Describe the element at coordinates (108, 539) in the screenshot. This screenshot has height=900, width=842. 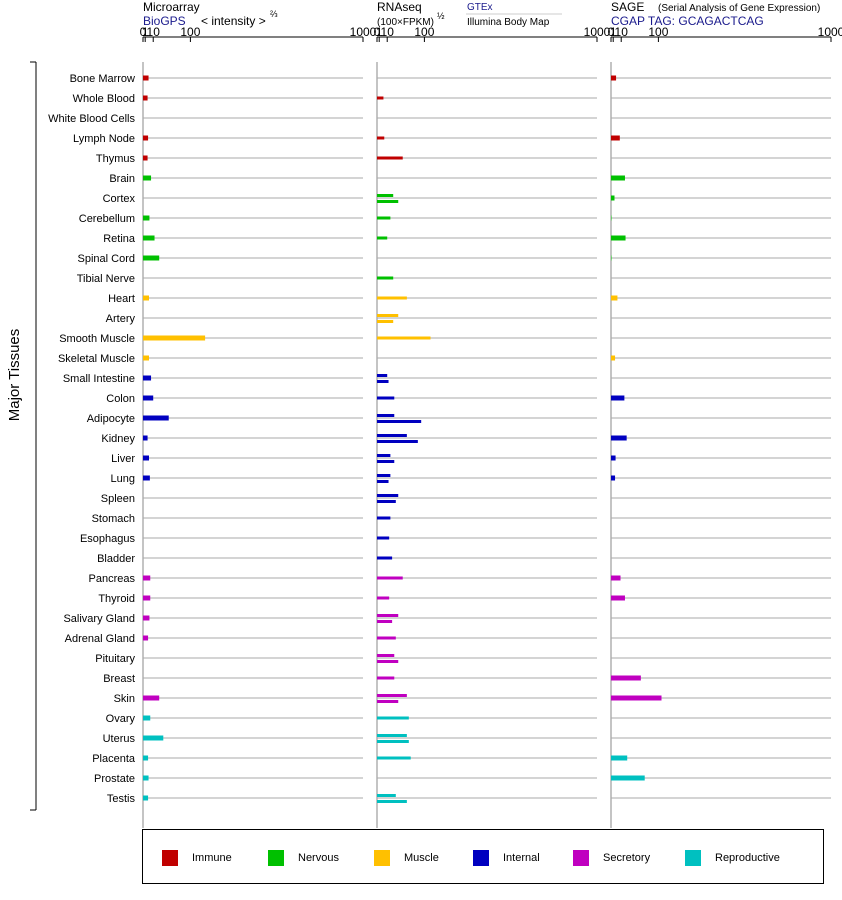
I see `tissue-label: Esophagus` at that location.